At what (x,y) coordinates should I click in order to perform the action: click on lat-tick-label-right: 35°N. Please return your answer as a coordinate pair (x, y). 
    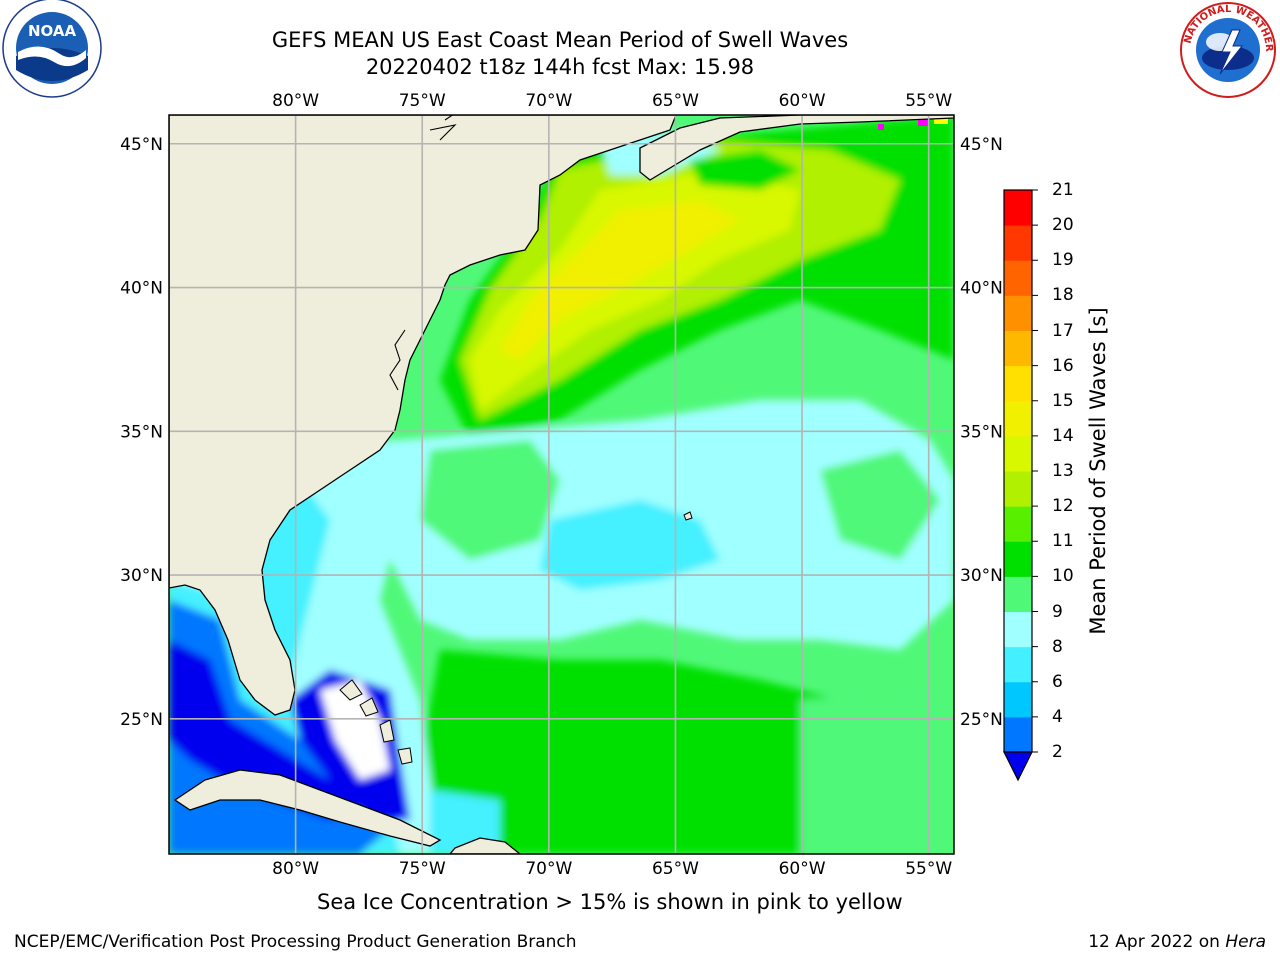
    Looking at the image, I should click on (981, 432).